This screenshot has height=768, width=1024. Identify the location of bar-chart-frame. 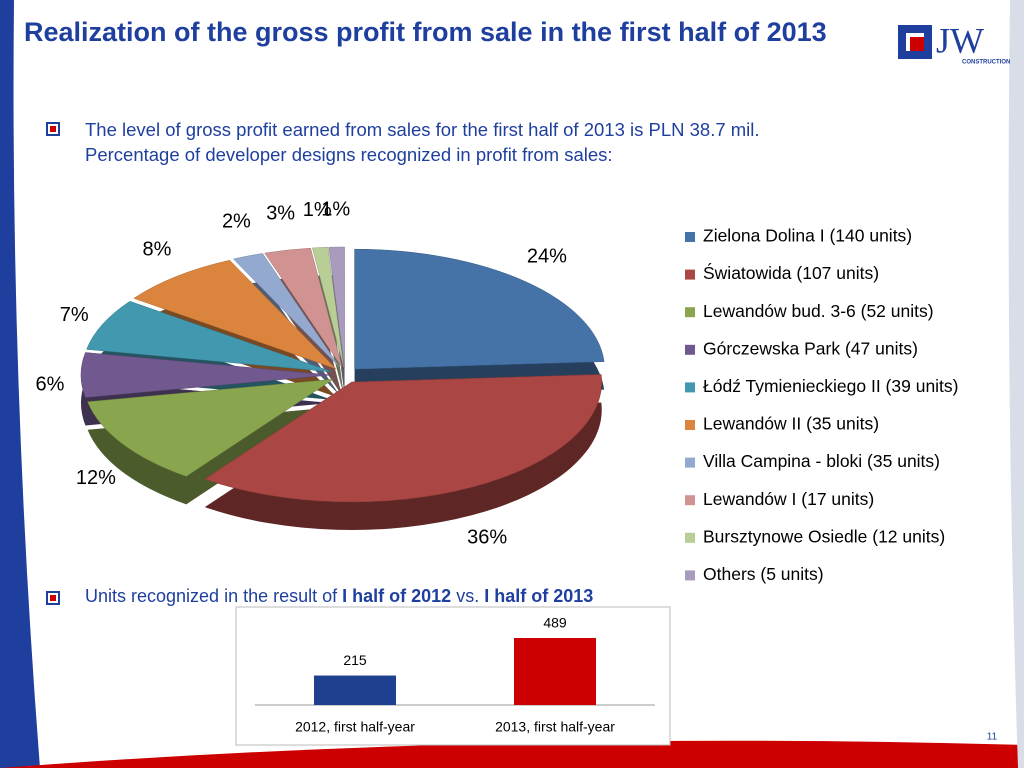
(453, 676).